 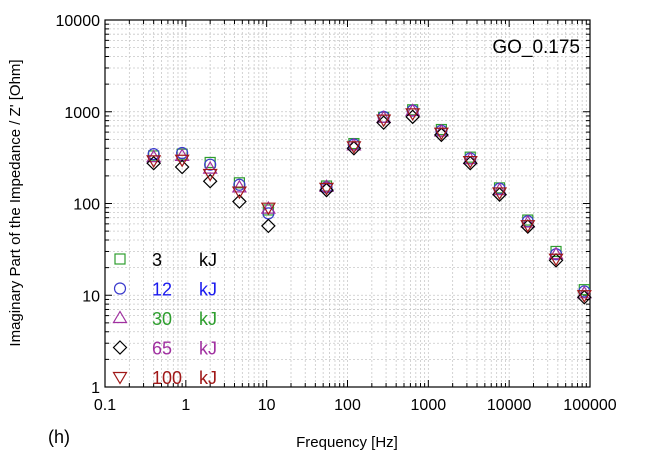 I want to click on x-tick-label: 0.1, so click(x=105, y=405).